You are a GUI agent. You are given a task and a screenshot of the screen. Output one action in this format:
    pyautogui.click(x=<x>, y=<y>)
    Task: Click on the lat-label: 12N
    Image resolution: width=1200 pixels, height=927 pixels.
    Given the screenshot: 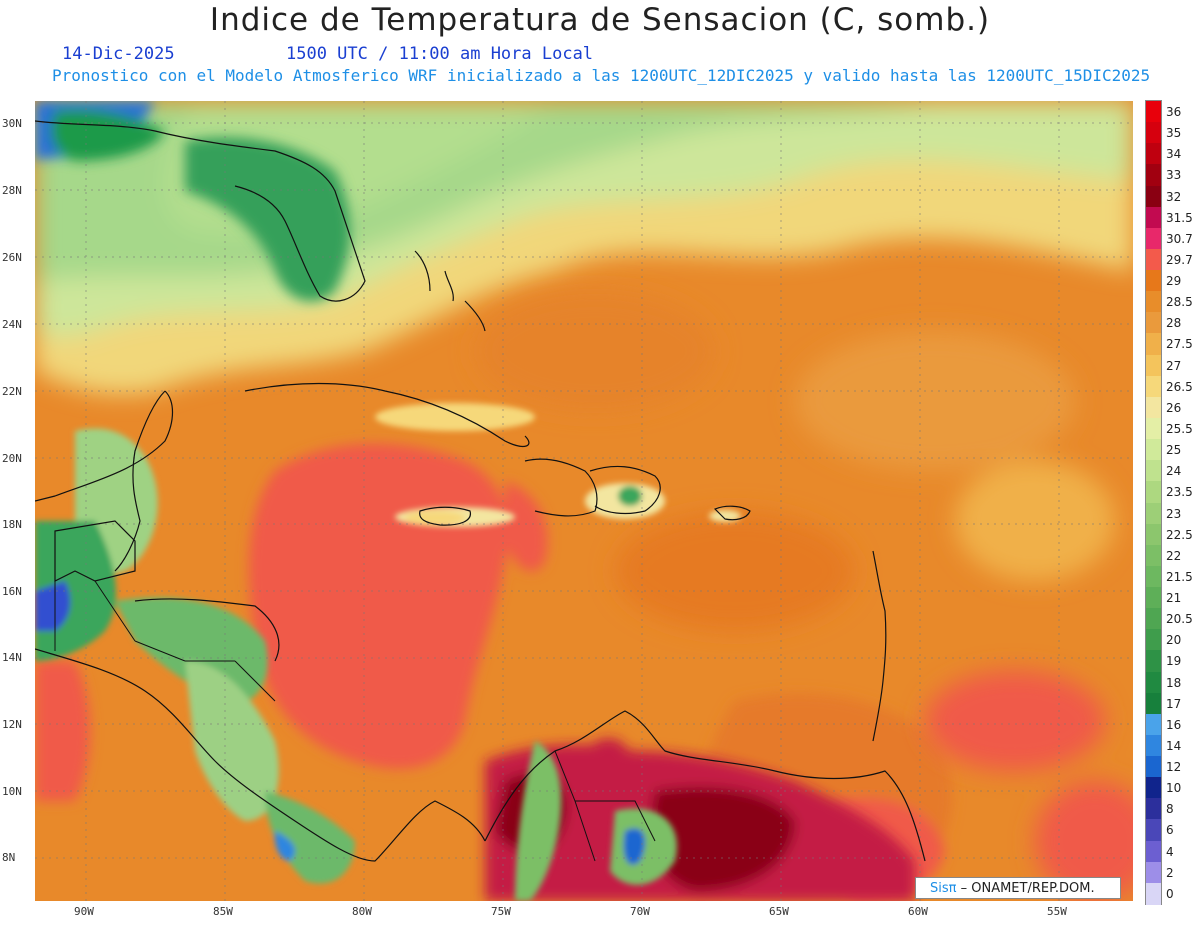 What is the action you would take?
    pyautogui.click(x=12, y=724)
    